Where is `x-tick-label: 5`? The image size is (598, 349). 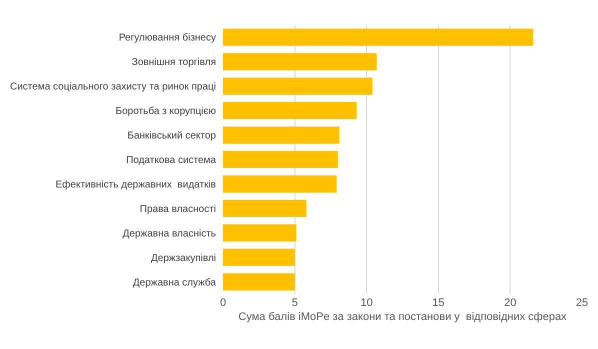
x-tick-label: 5 is located at coordinates (295, 303).